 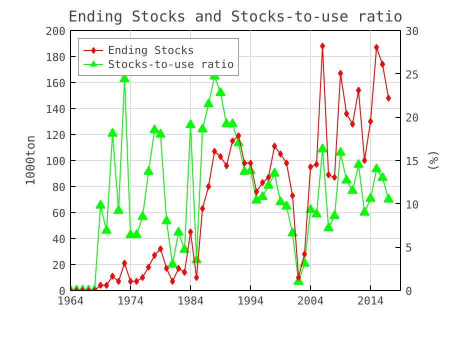 I want to click on y2-axis-title: (%), so click(x=433, y=161).